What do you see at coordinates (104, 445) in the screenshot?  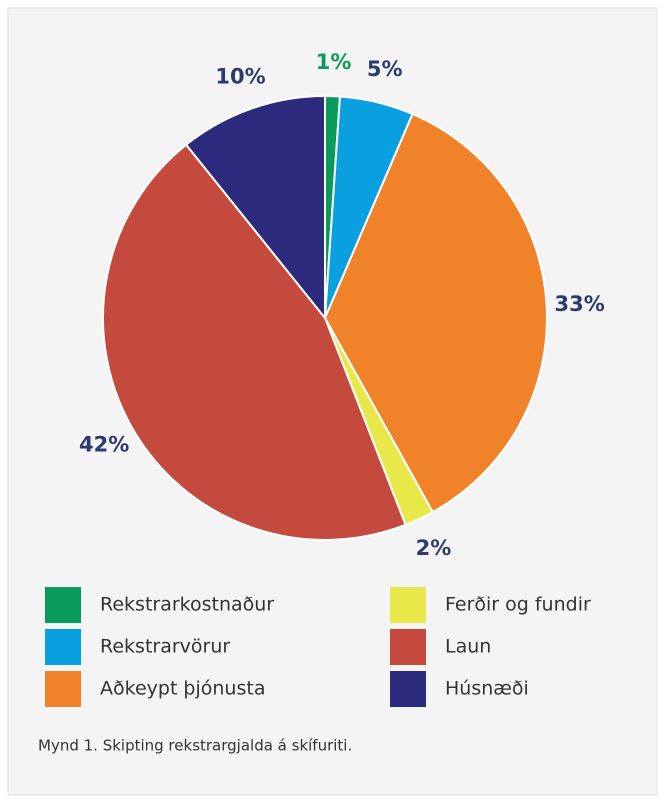 I see `data-label: 42%` at bounding box center [104, 445].